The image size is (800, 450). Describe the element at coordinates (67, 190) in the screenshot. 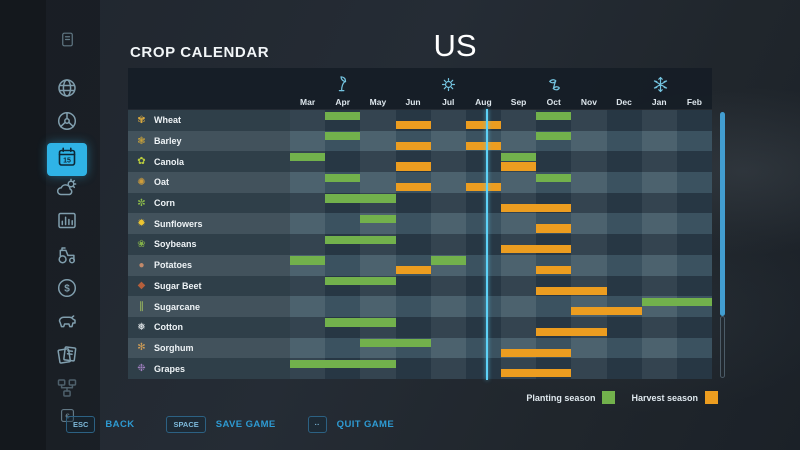

I see `sidebar-item-weather` at that location.